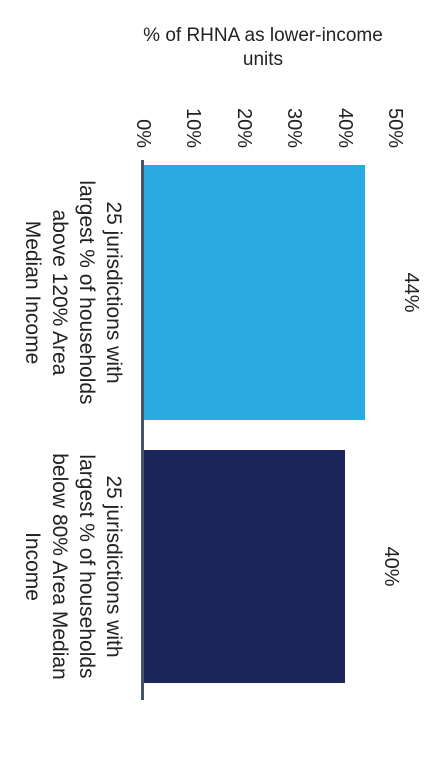 This screenshot has height=757, width=445. I want to click on y-axis-label: % of RHNA as lower-income units, so click(263, 47).